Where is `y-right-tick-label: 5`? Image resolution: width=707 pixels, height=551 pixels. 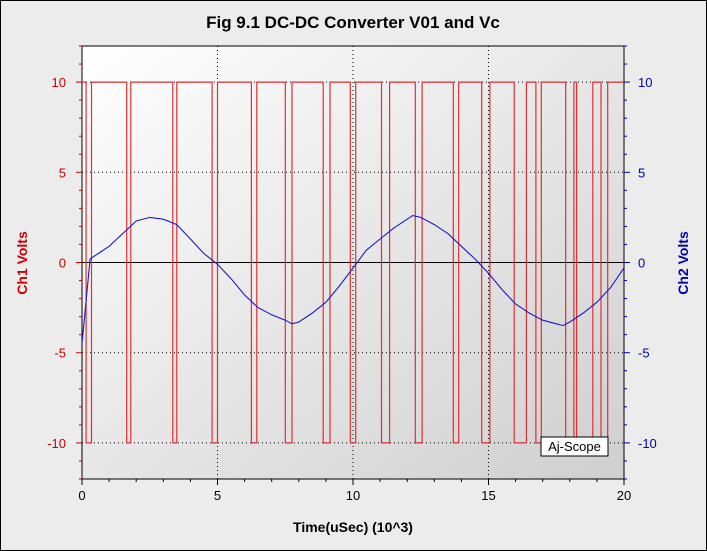 y-right-tick-label: 5 is located at coordinates (641, 172).